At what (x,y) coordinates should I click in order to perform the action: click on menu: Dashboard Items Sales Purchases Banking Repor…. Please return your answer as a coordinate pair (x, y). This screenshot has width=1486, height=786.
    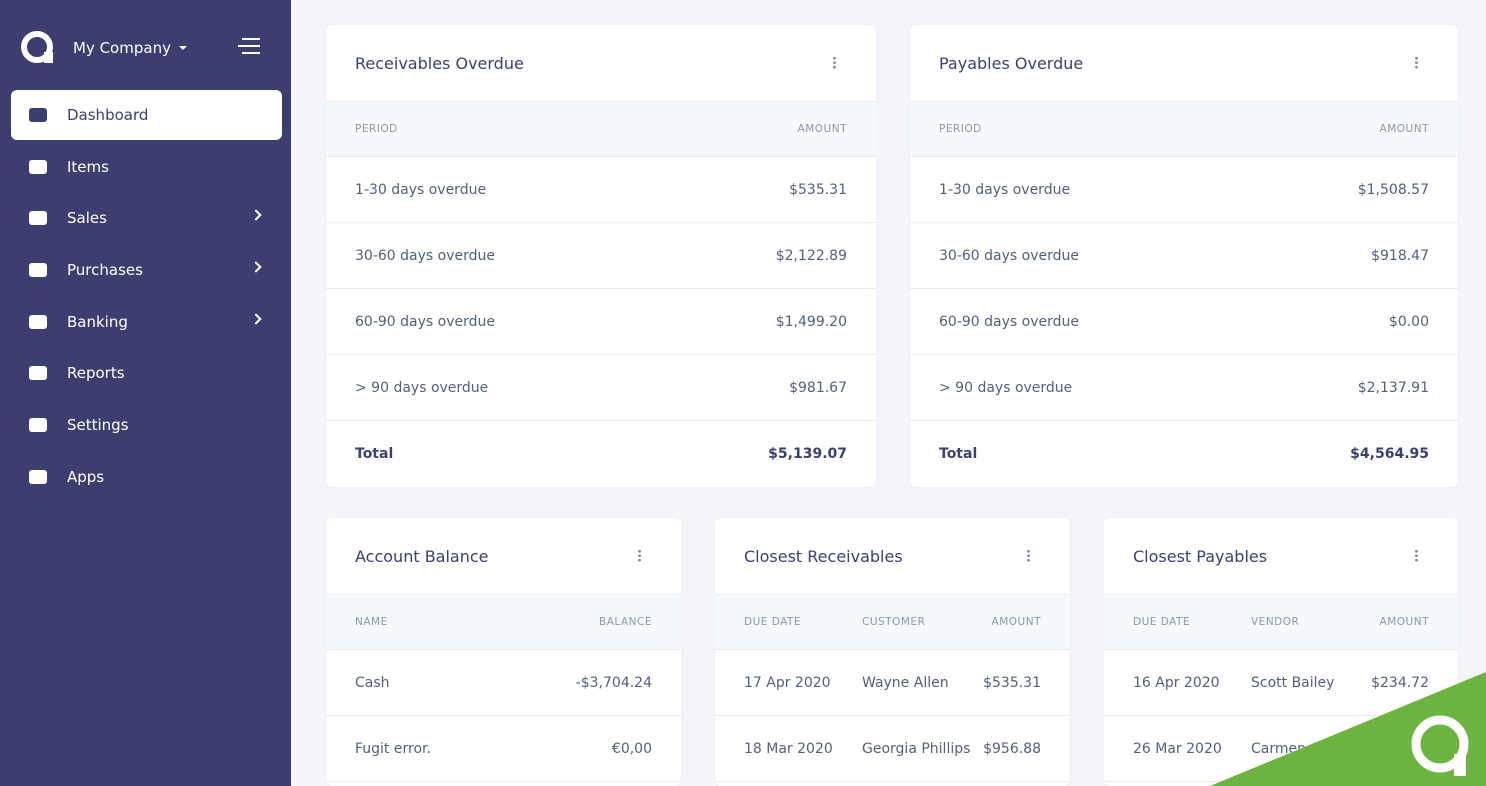
    Looking at the image, I should click on (146, 297).